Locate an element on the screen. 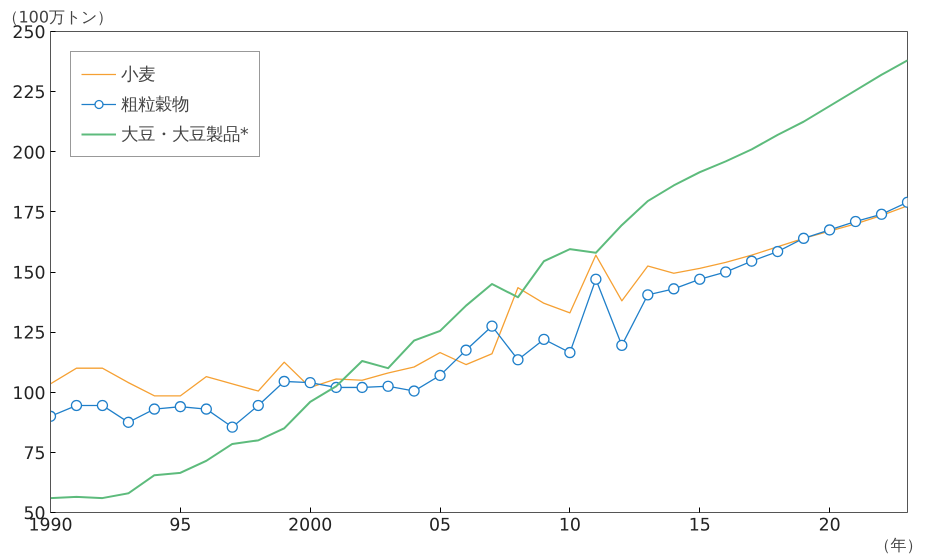  x-tick-label: 2000 is located at coordinates (310, 526).